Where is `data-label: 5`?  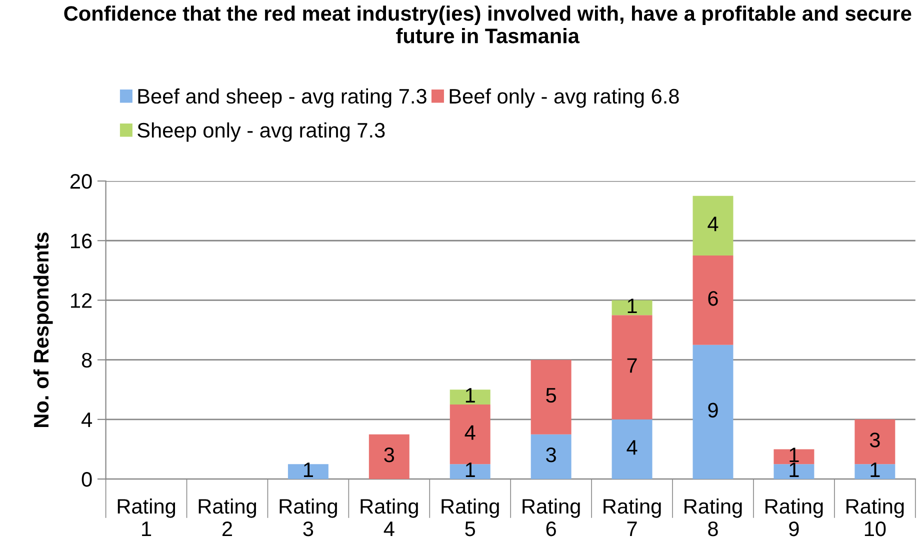
data-label: 5 is located at coordinates (551, 395).